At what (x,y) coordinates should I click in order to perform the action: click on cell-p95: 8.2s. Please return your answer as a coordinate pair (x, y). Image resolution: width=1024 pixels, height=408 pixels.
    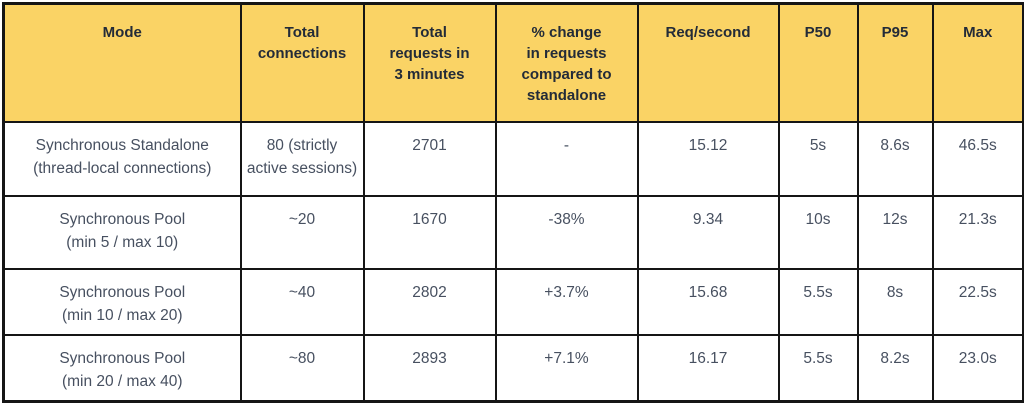
    Looking at the image, I should click on (895, 368).